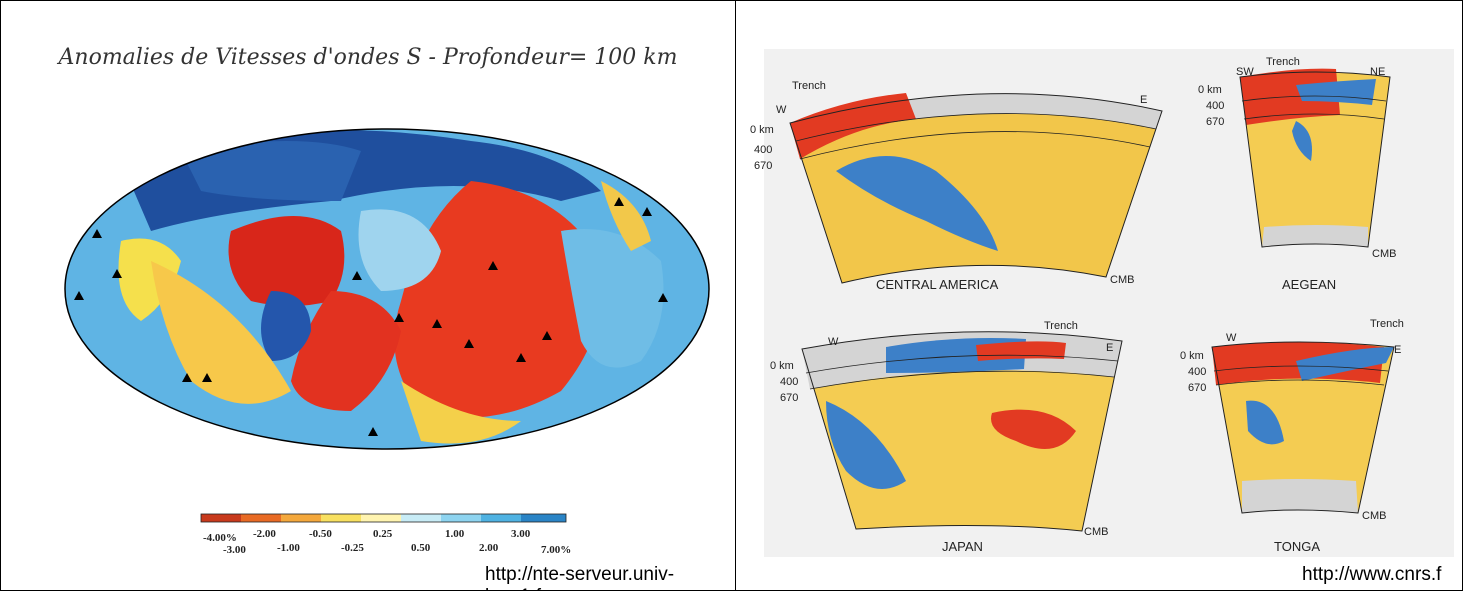  Describe the element at coordinates (556, 550) in the screenshot. I see `legend-label: 7.00%` at that location.